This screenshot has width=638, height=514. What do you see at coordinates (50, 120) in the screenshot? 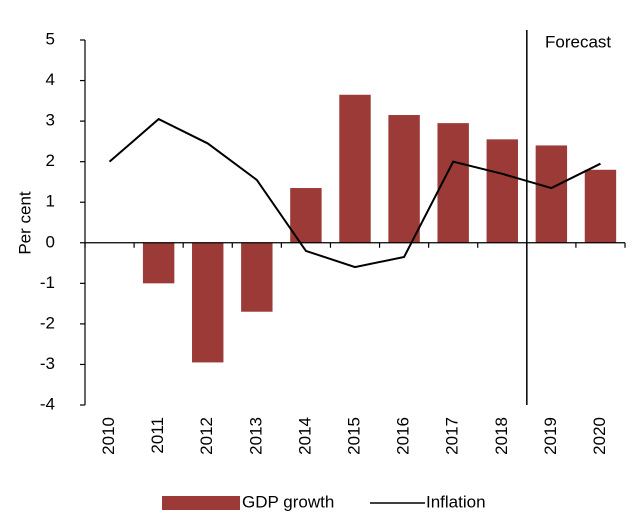
I see `y-tick-label: 3` at bounding box center [50, 120].